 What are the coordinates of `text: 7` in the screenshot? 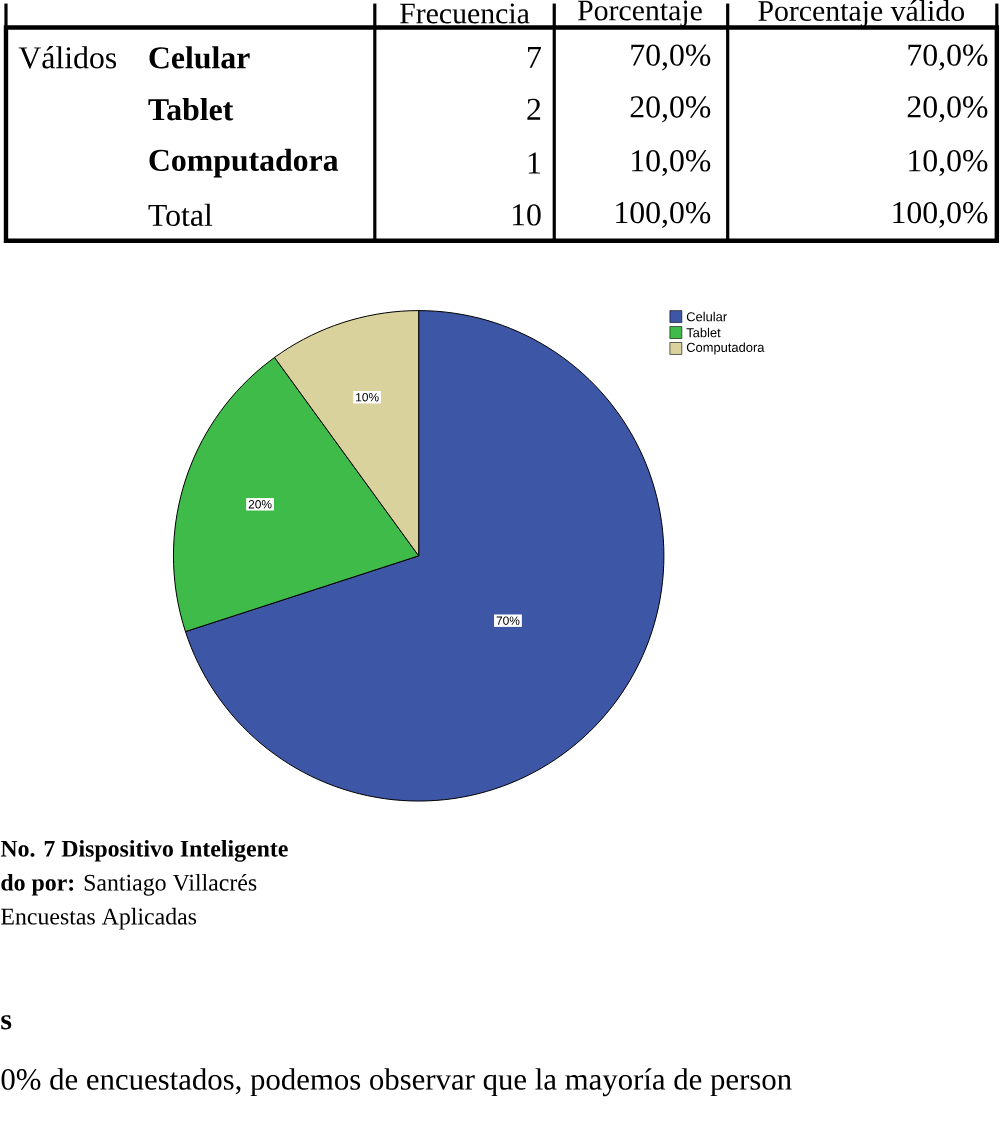 It's located at (534, 57).